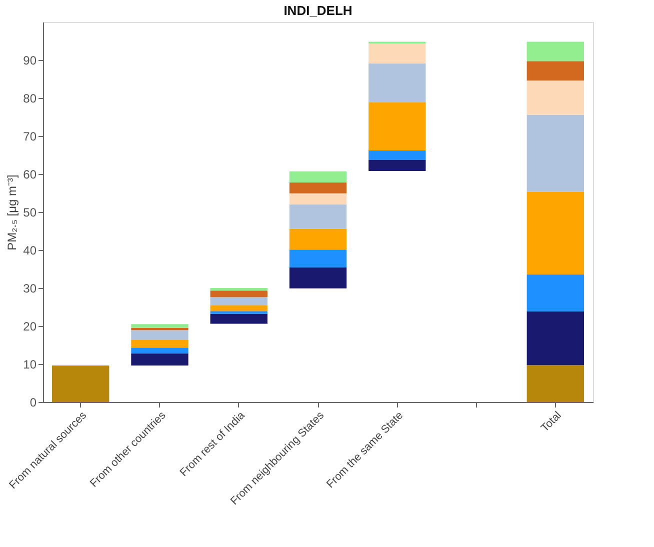 Image resolution: width=654 pixels, height=547 pixels. What do you see at coordinates (12, 212) in the screenshot?
I see `y-axis-title: PM₂.₅ [μg m⁻³]` at bounding box center [12, 212].